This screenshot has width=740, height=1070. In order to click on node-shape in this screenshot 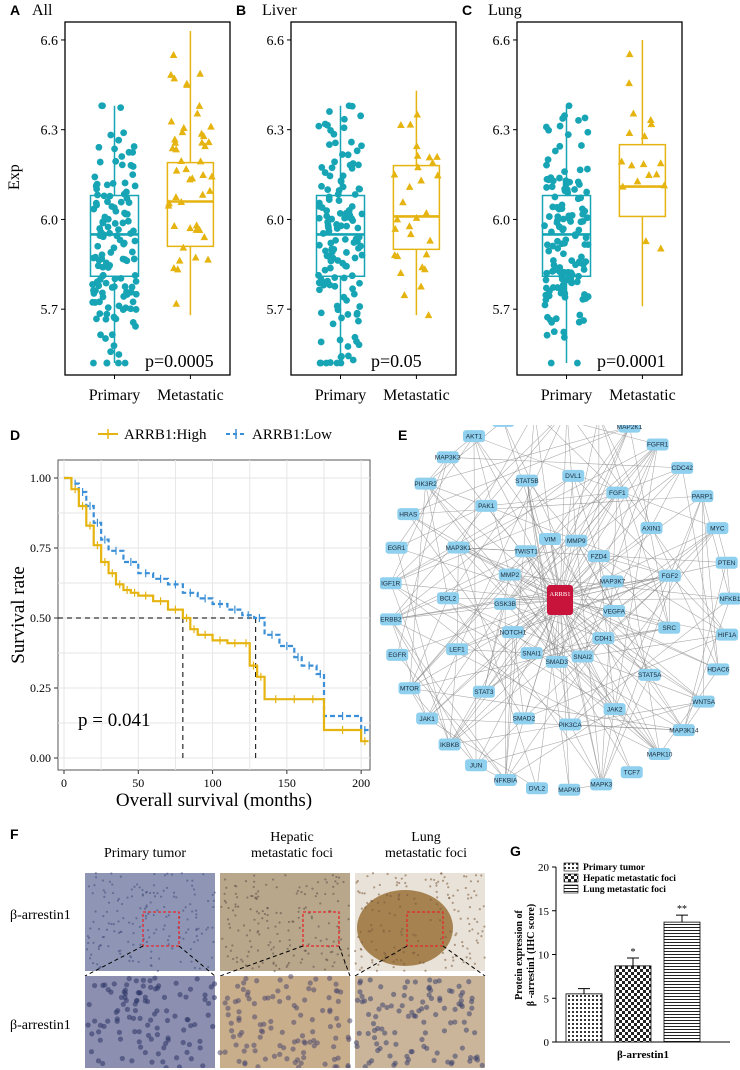, I will do `click(659, 753)`.